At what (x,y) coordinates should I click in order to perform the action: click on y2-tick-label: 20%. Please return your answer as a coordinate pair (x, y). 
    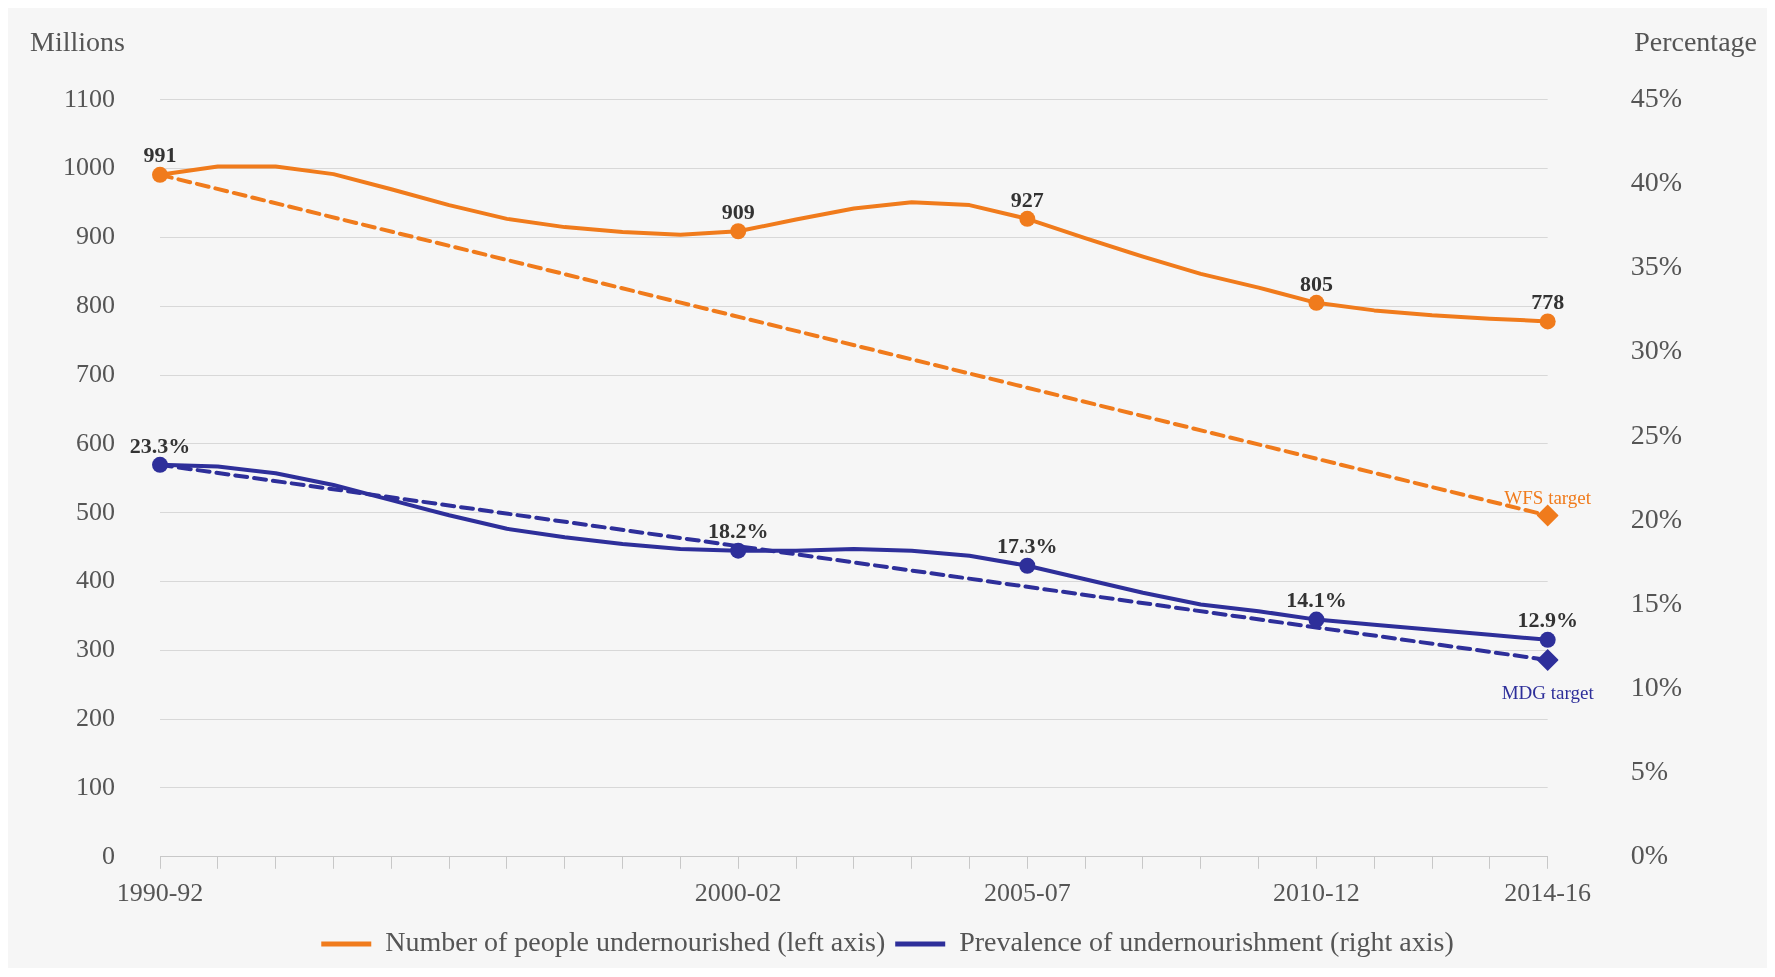
    Looking at the image, I should click on (1656, 518).